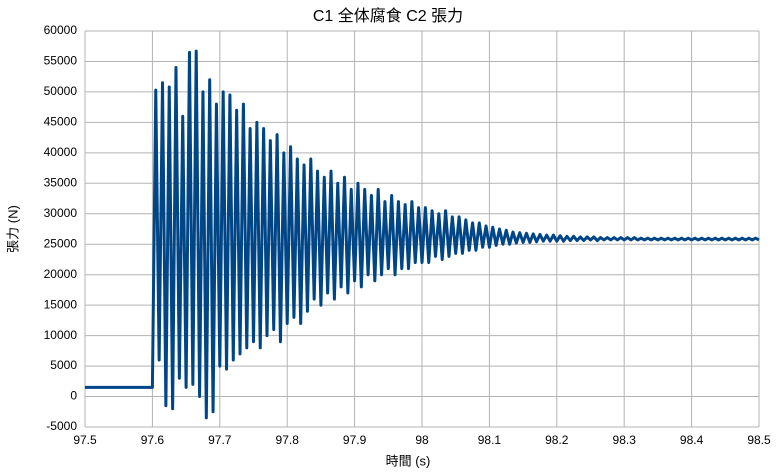  I want to click on x-tick-label: 97.6, so click(153, 440).